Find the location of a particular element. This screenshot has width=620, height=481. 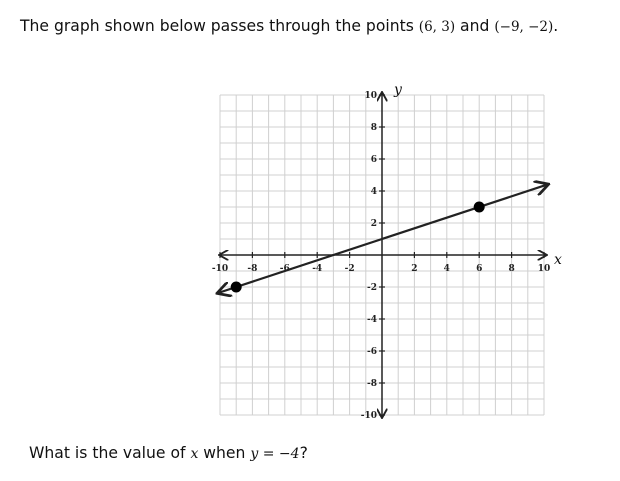

x-tick-label: 8 is located at coordinates (511, 269).